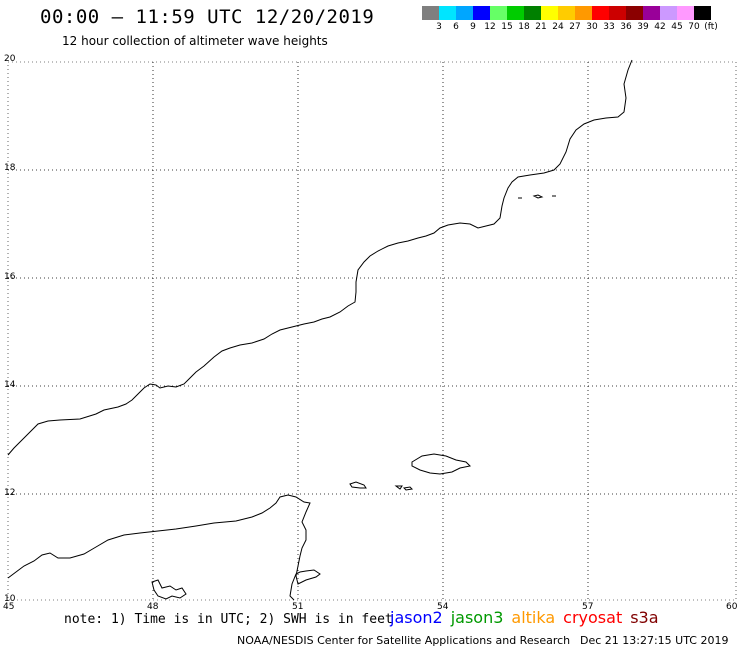 The width and height of the screenshot is (740, 650). What do you see at coordinates (490, 27) in the screenshot?
I see `colorbar-label: 12` at bounding box center [490, 27].